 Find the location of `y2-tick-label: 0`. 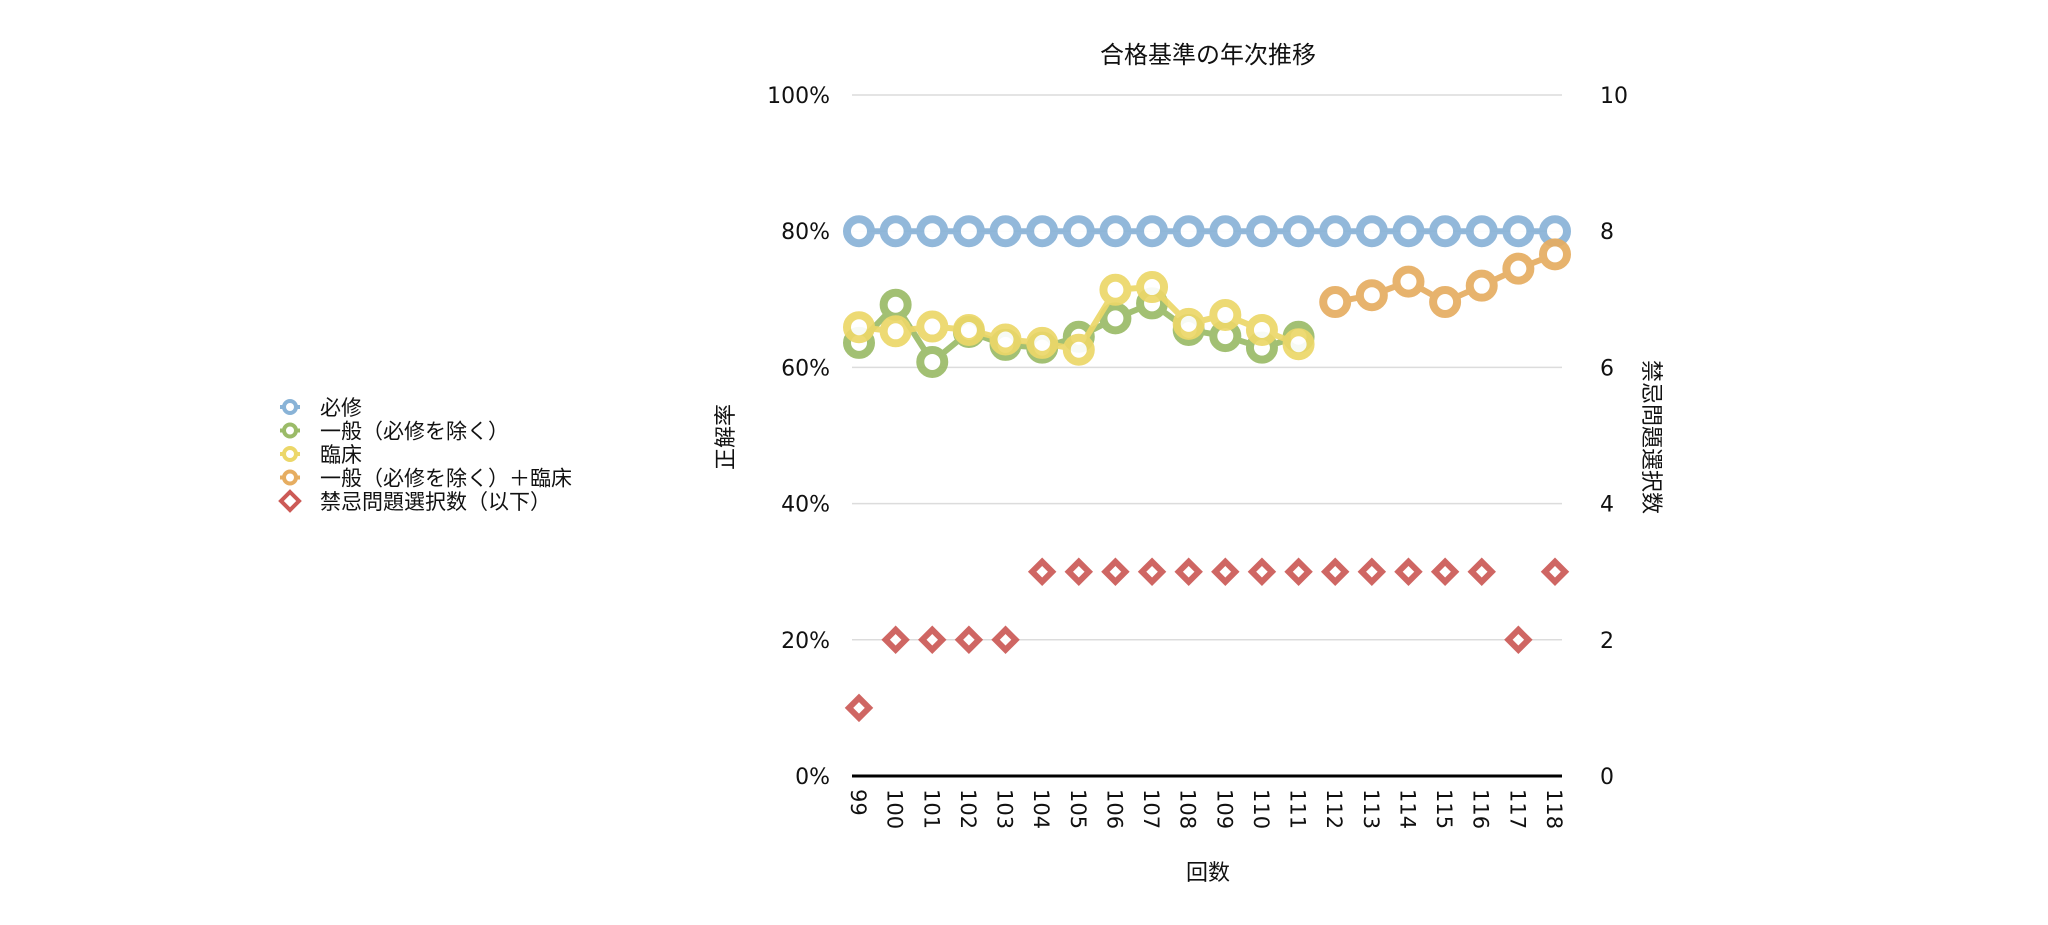

y2-tick-label: 0 is located at coordinates (1607, 777).